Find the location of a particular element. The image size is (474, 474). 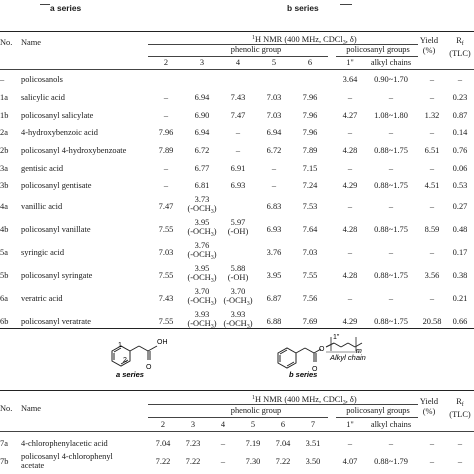

cell-c5: 3.95 is located at coordinates (274, 275).